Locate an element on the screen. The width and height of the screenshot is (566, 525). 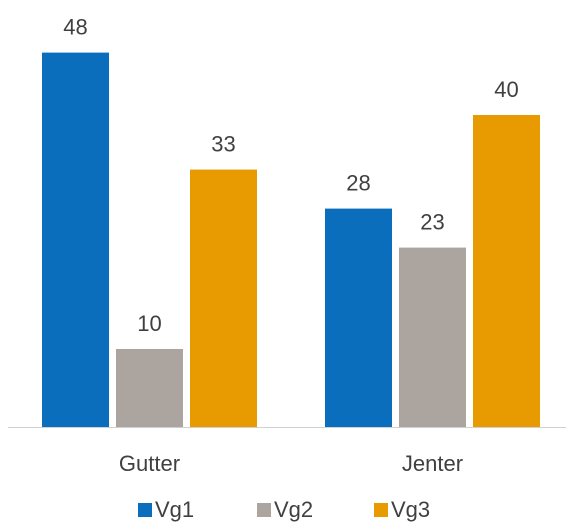
x-tick-label: Gutter is located at coordinates (149, 463).